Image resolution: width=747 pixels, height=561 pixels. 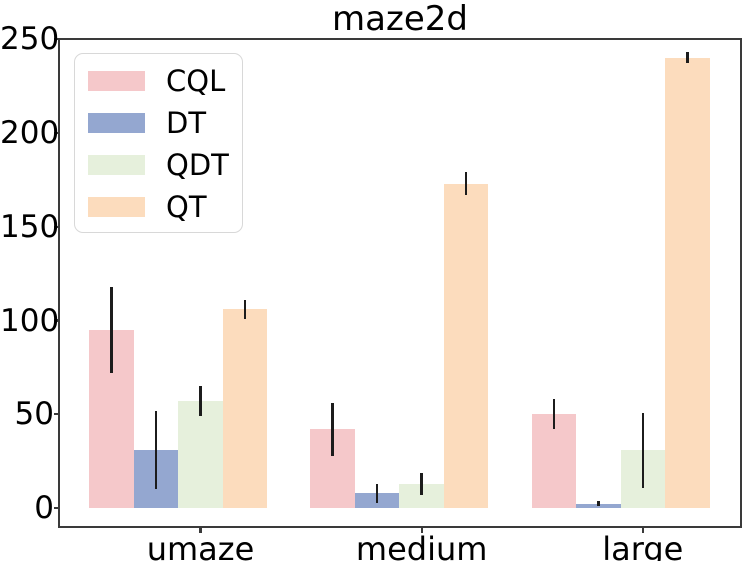 What do you see at coordinates (186, 206) in the screenshot?
I see `legend-label-QT: QT` at bounding box center [186, 206].